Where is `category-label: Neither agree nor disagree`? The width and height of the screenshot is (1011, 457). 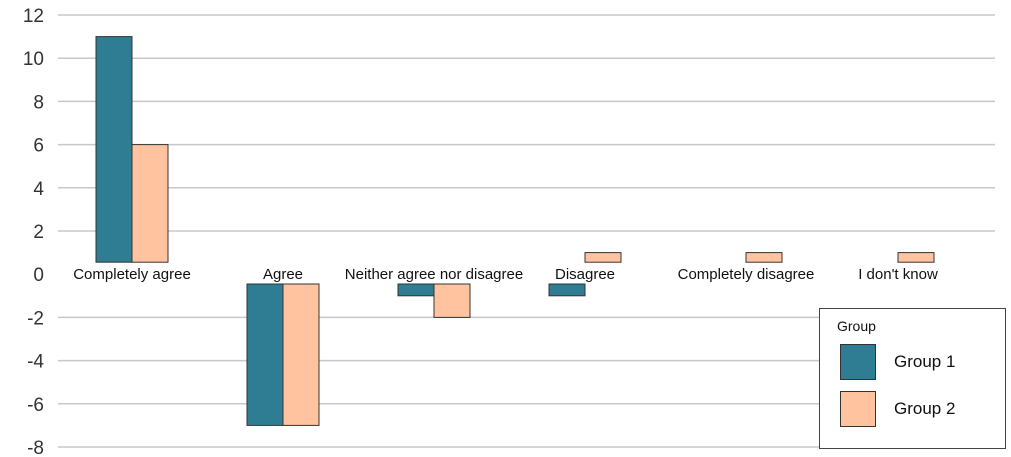
category-label: Neither agree nor disagree is located at coordinates (434, 274).